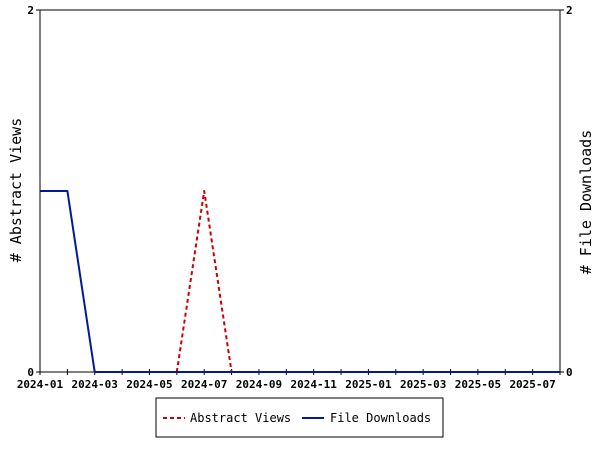 The height and width of the screenshot is (450, 600). Describe the element at coordinates (586, 202) in the screenshot. I see `y-axis-title-right: # File Downloads` at that location.